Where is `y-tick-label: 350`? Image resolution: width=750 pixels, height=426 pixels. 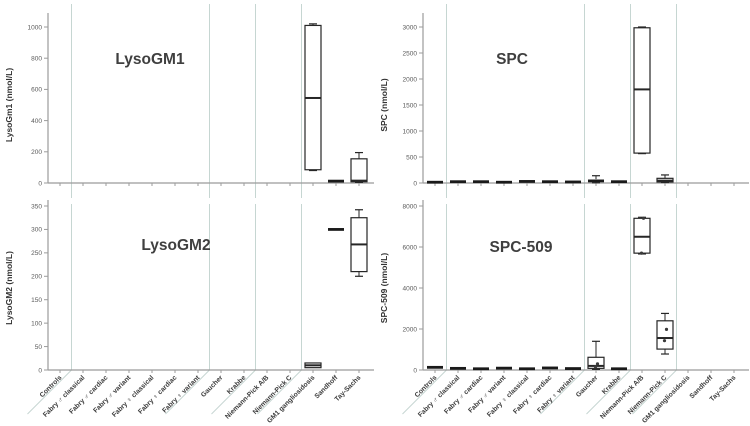 y-tick-label: 350 is located at coordinates (36, 206).